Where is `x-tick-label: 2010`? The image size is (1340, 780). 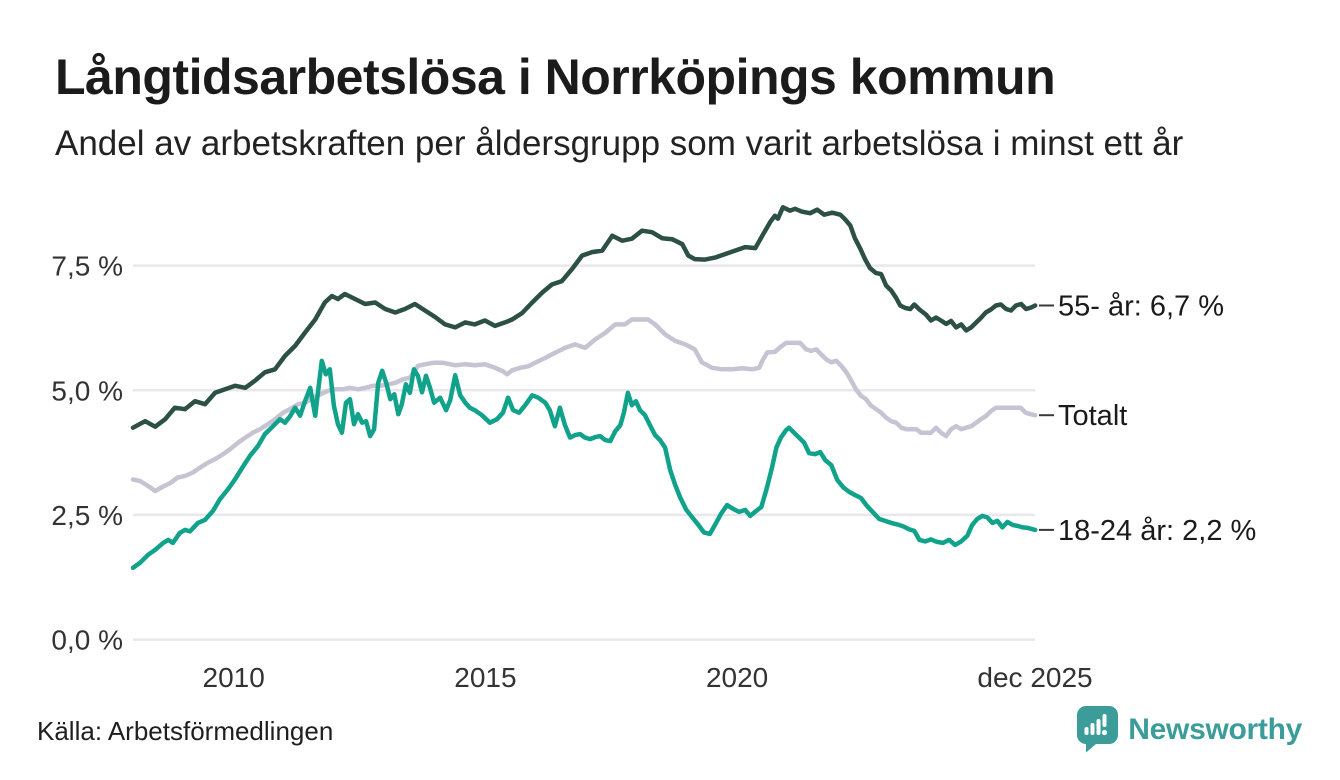 x-tick-label: 2010 is located at coordinates (234, 677).